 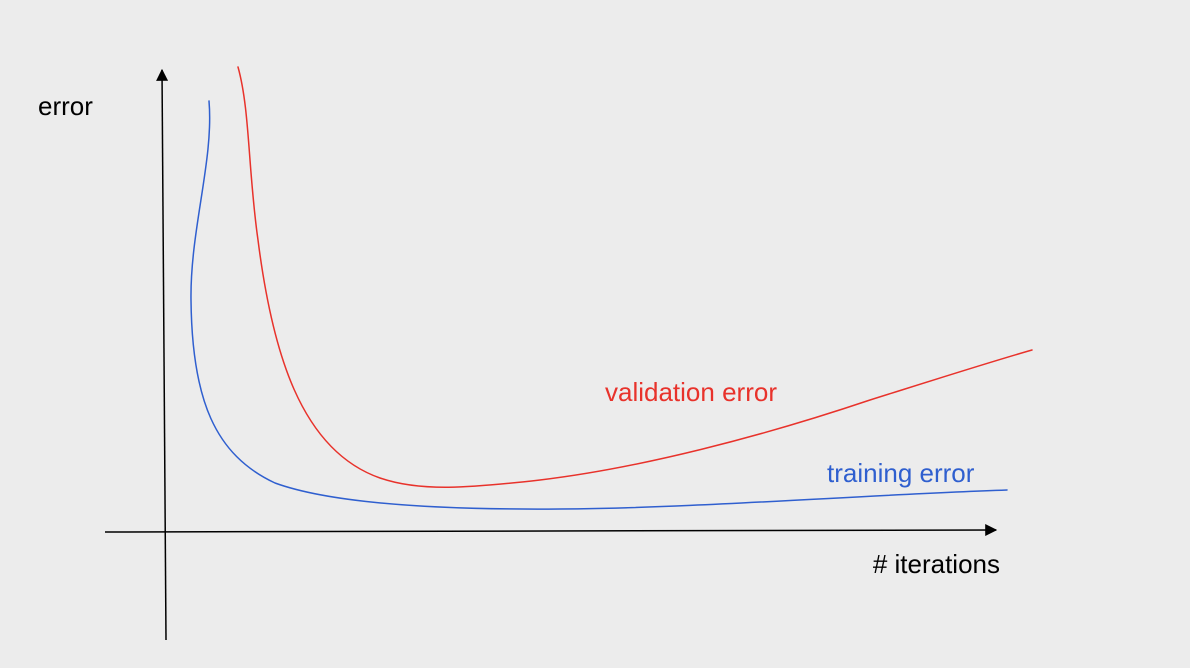 What do you see at coordinates (65, 106) in the screenshot?
I see `y-axis-label: error` at bounding box center [65, 106].